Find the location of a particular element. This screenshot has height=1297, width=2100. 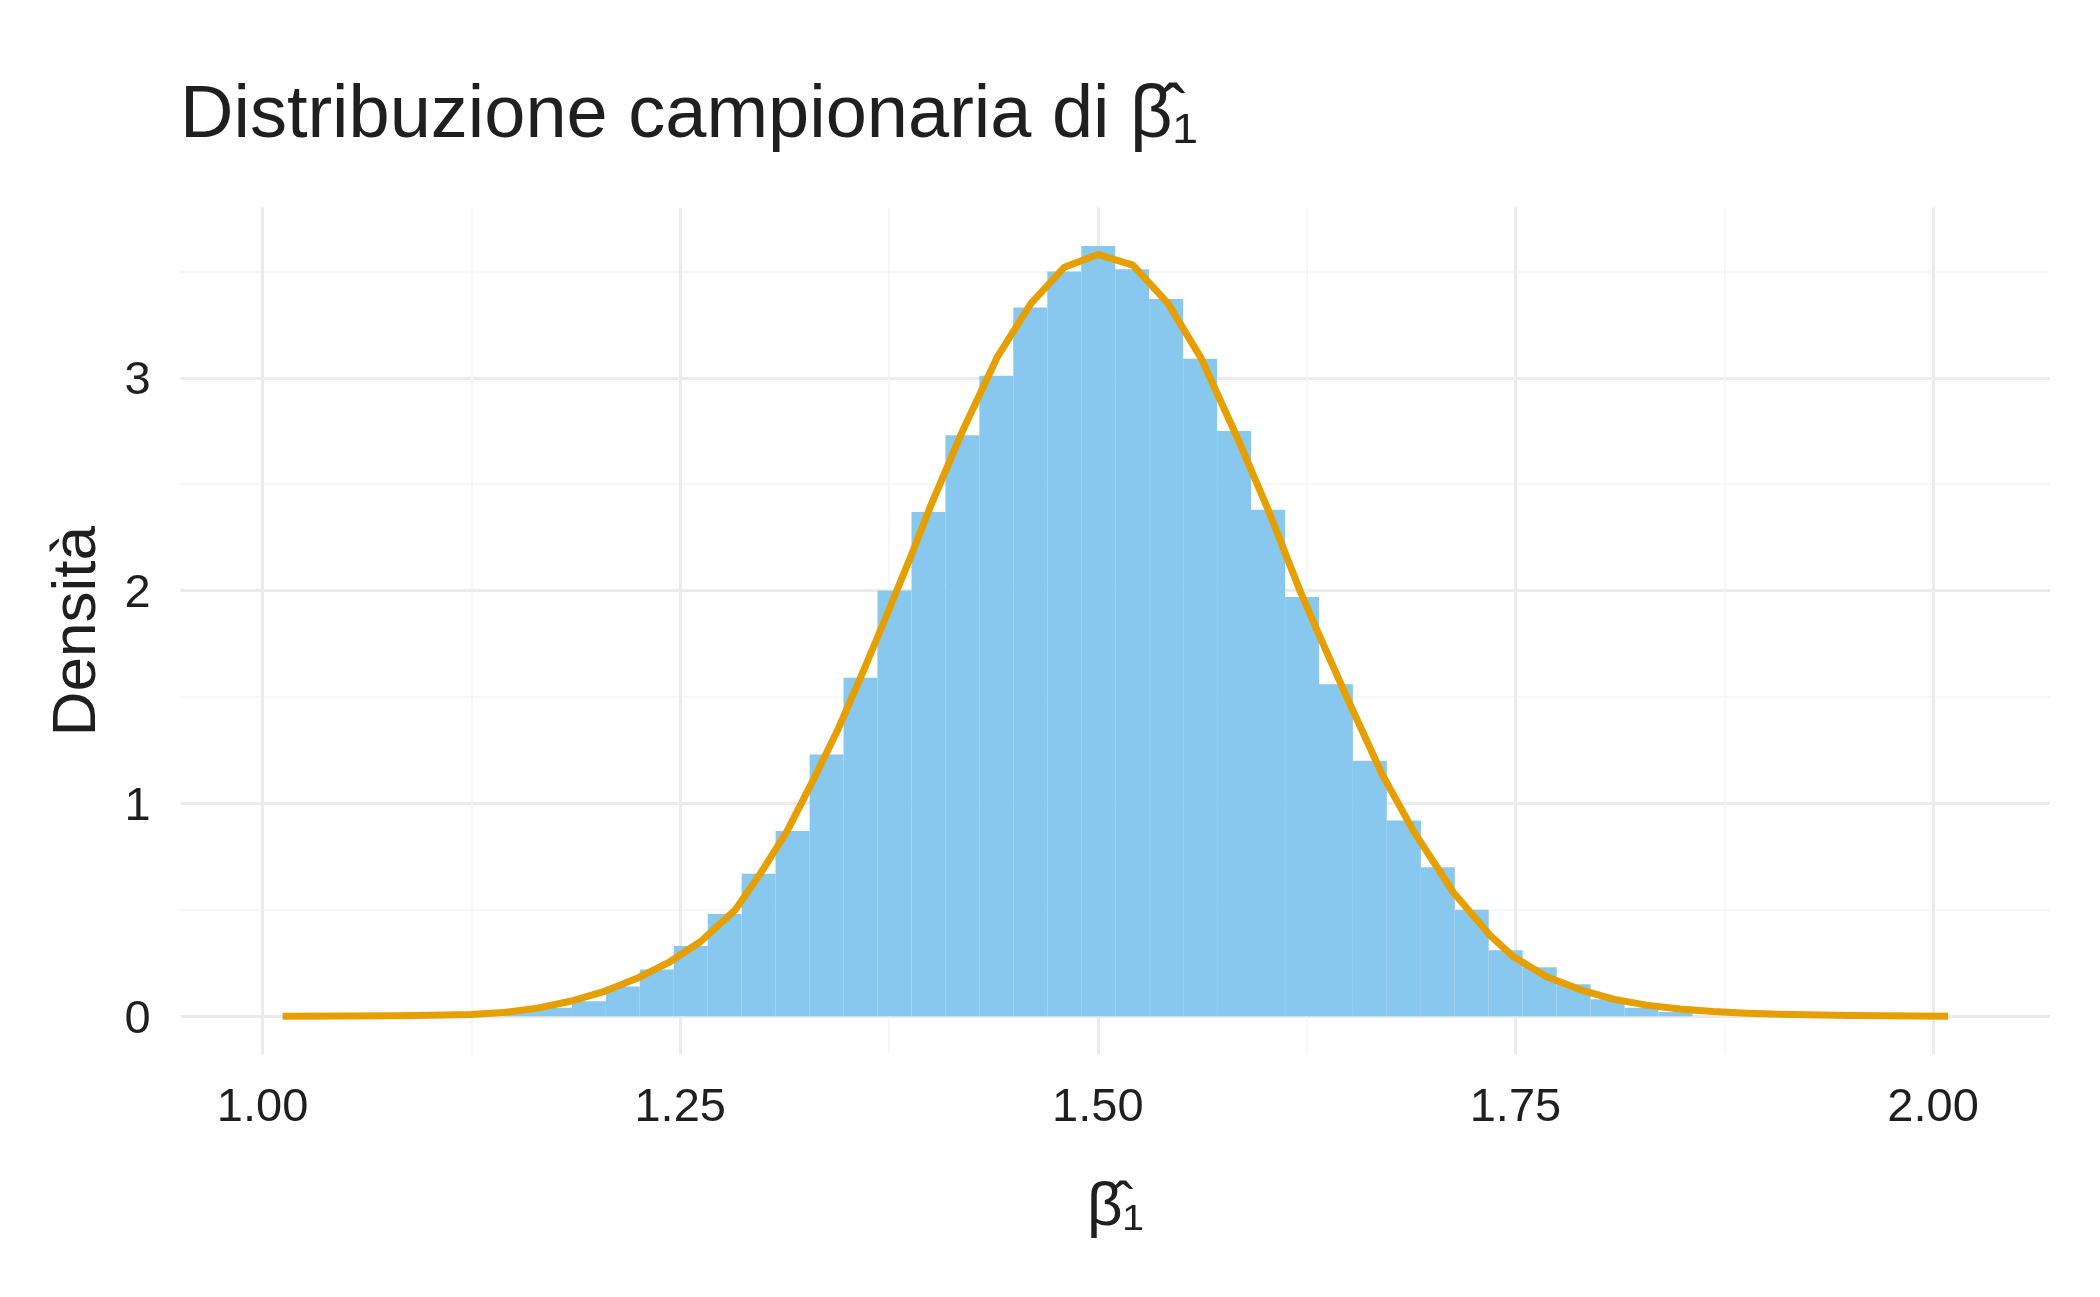

x-tick-label: 1.00 is located at coordinates (262, 1104).